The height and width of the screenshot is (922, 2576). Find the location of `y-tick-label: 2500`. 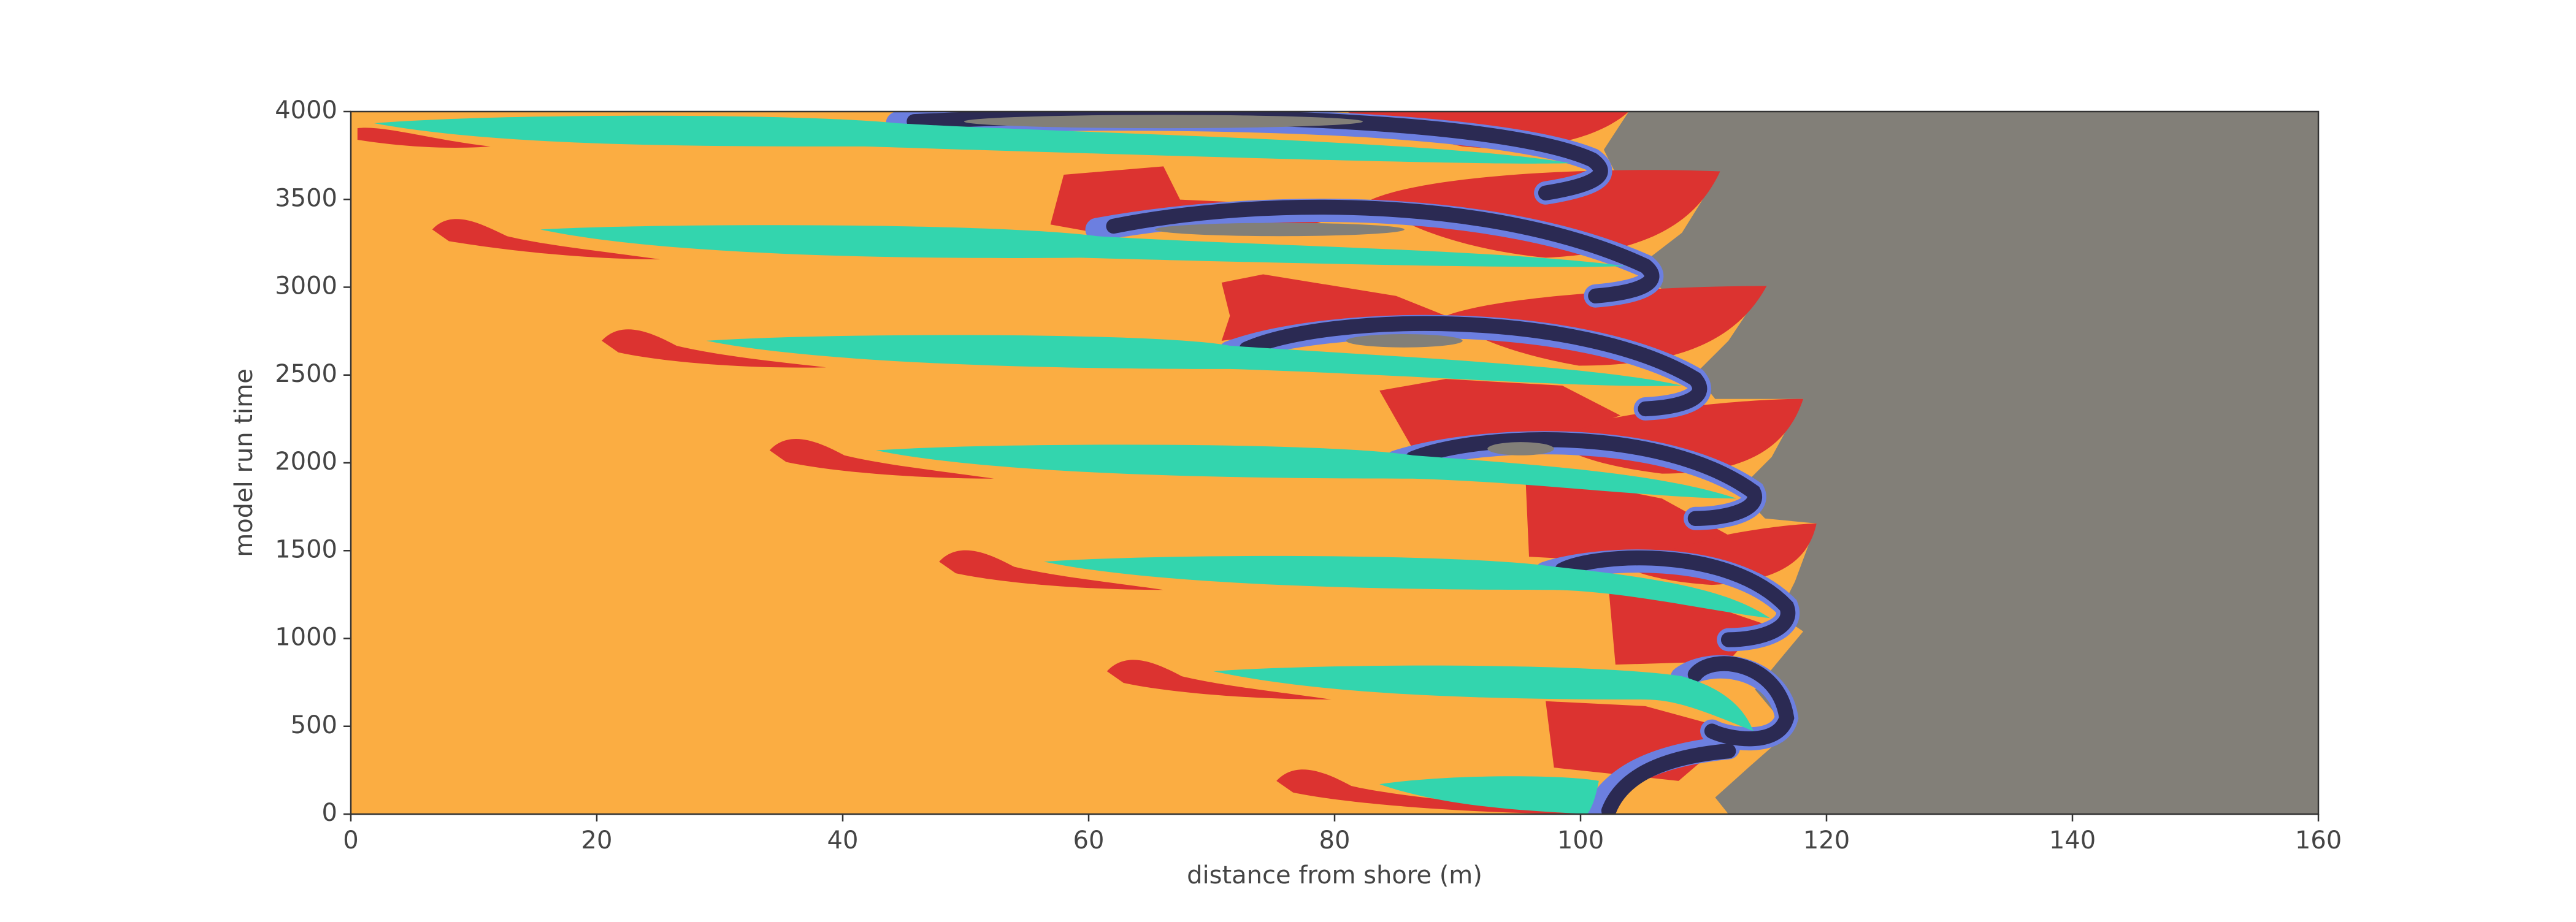

y-tick-label: 2500 is located at coordinates (306, 374).